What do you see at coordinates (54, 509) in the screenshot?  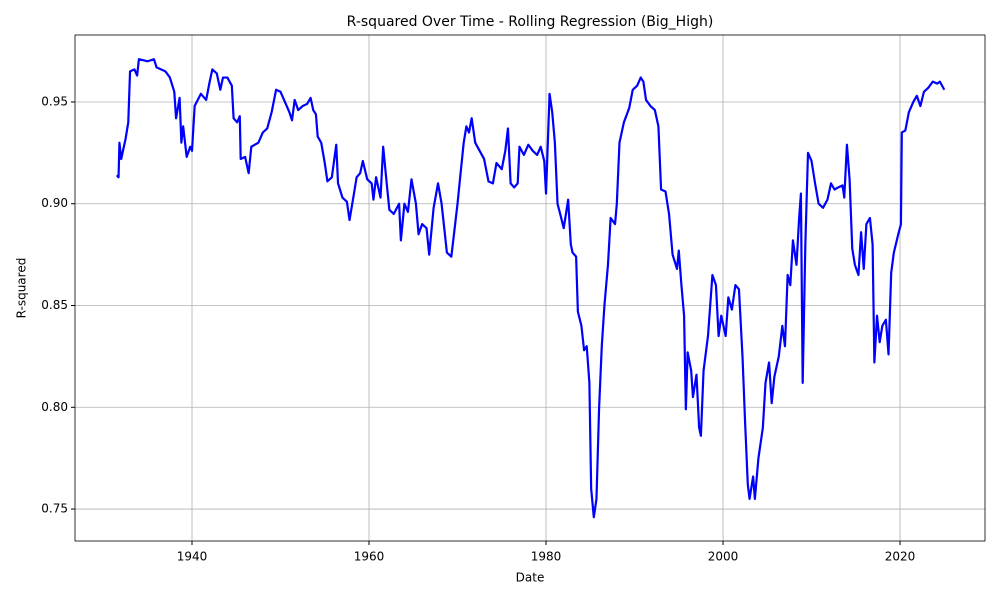 I see `y-tick-label: 0.75` at bounding box center [54, 509].